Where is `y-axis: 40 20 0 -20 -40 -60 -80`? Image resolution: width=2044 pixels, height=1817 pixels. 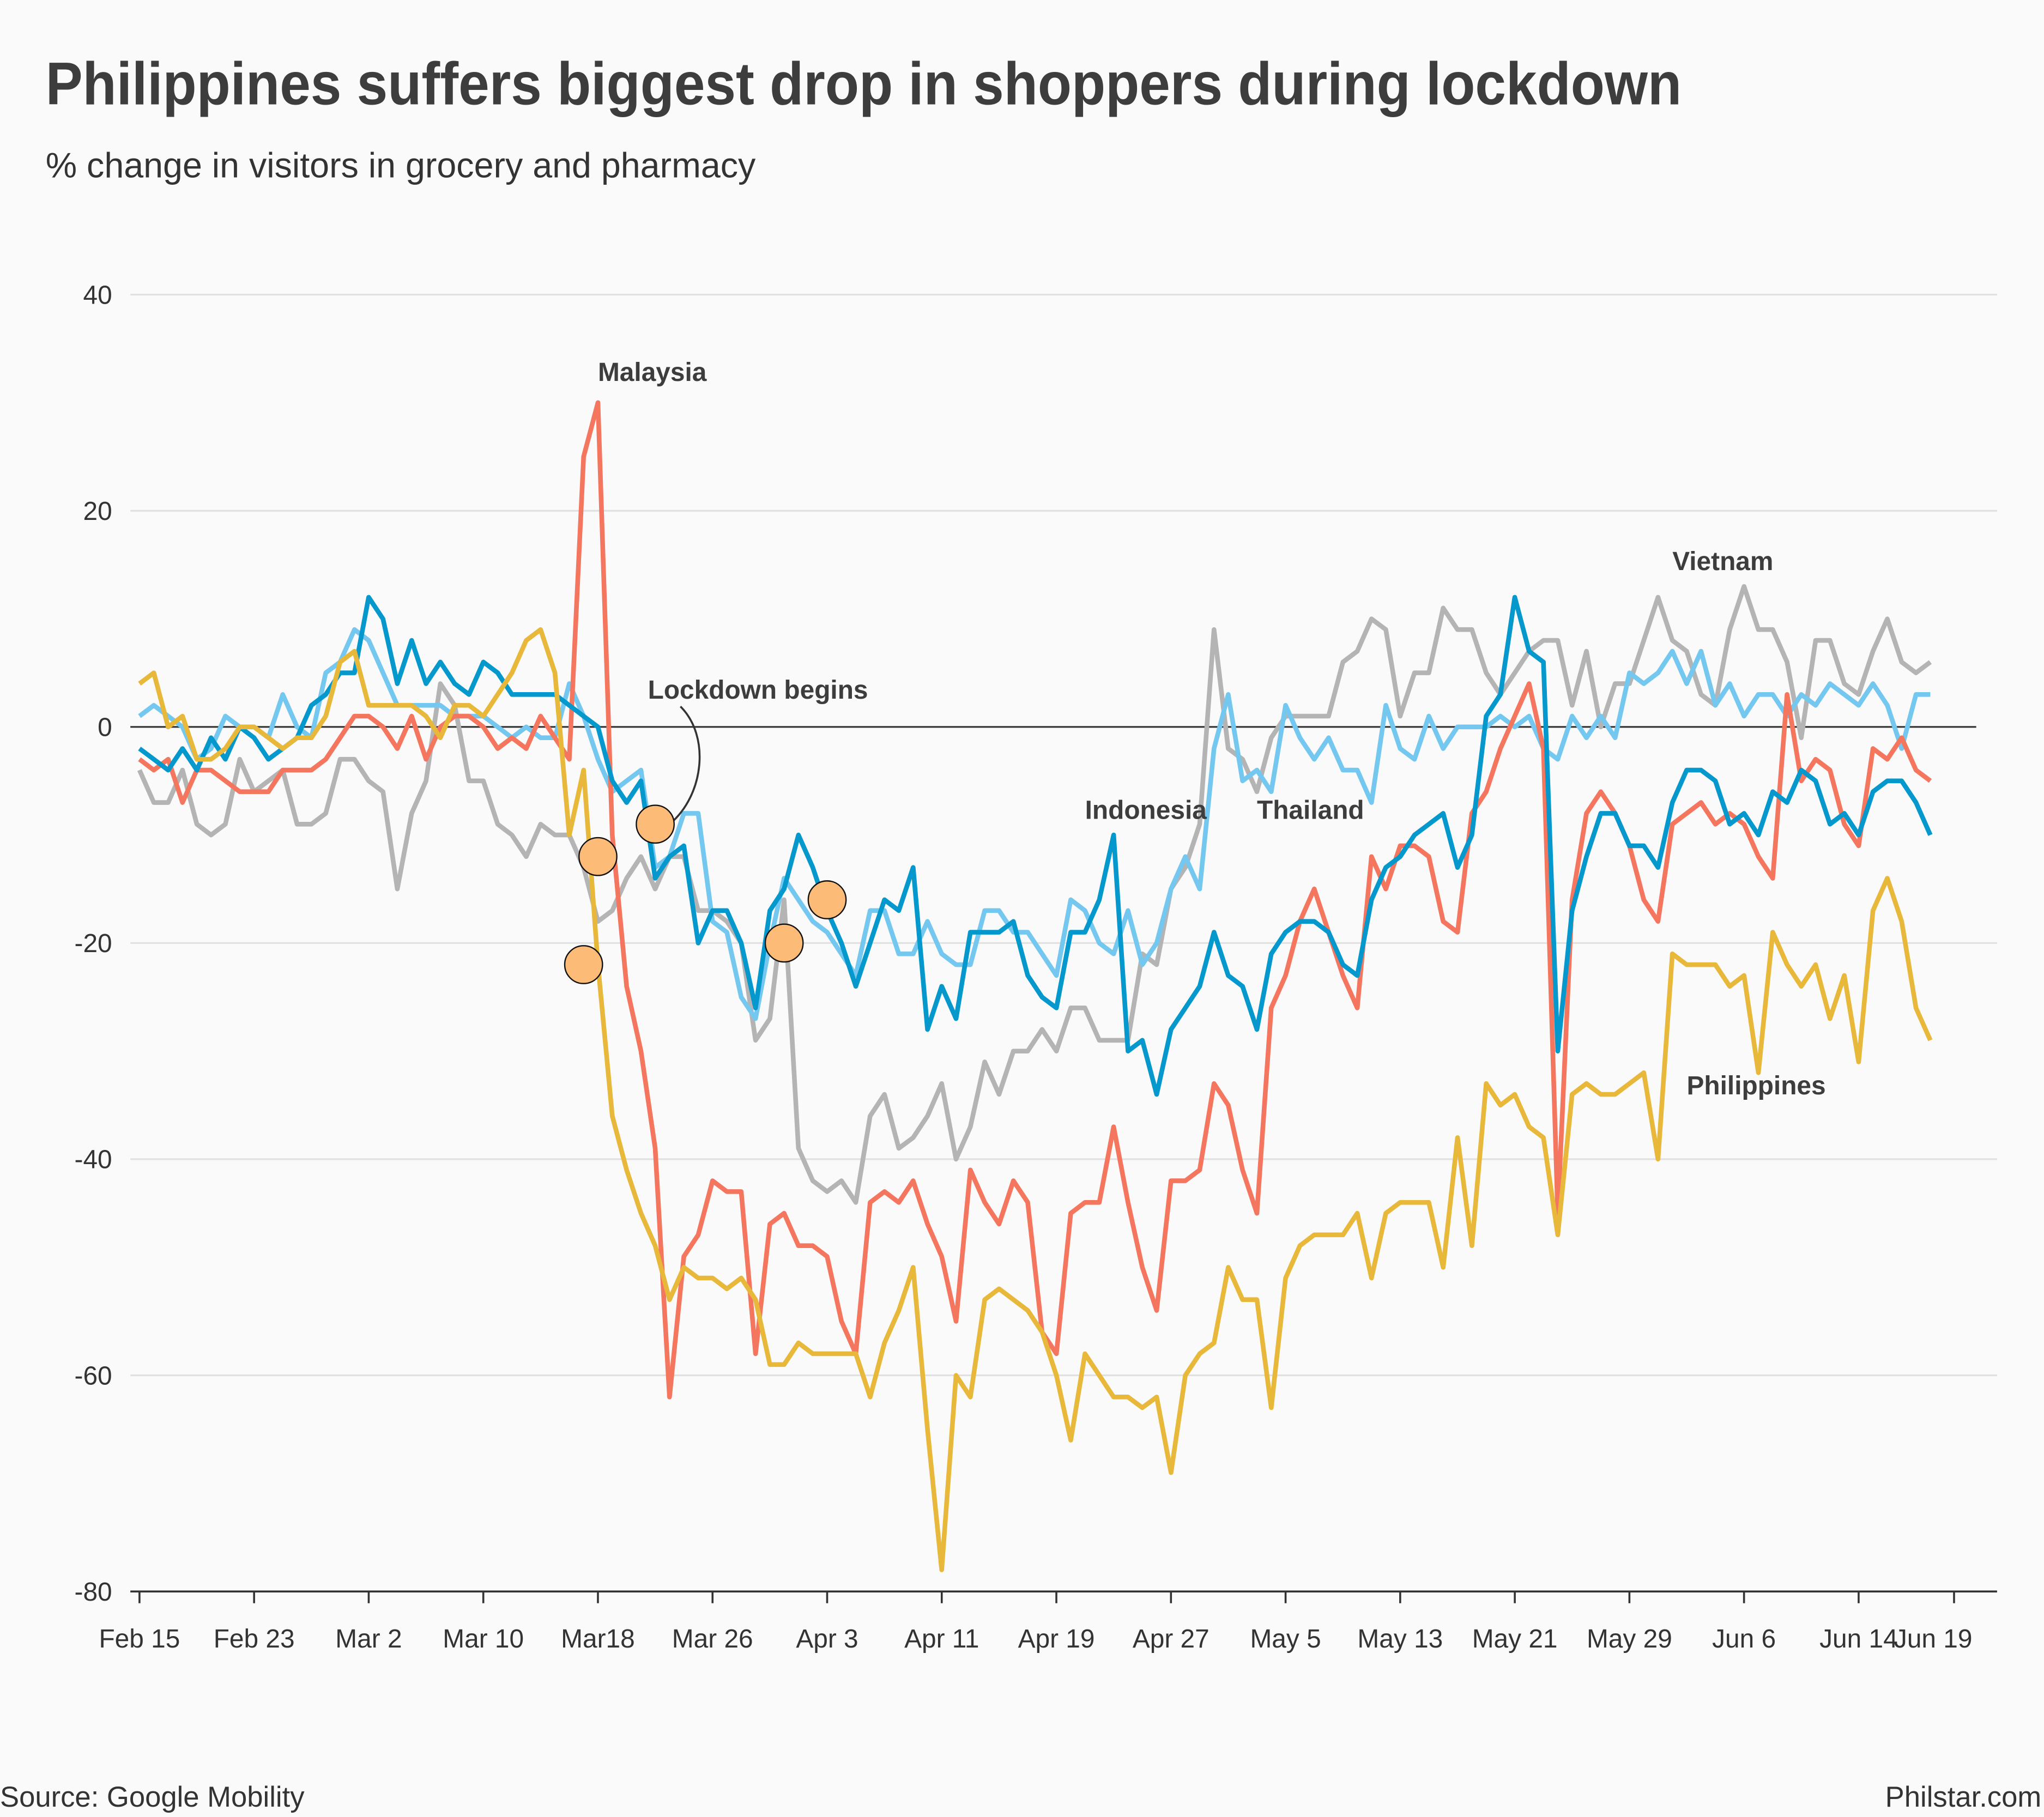 y-axis: 40 20 0 -20 -40 -60 -80 is located at coordinates (94, 944).